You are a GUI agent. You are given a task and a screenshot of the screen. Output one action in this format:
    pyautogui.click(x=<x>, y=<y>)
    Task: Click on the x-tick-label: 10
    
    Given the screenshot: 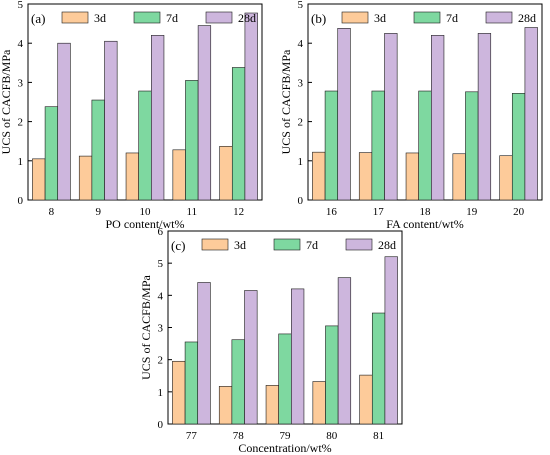 What is the action you would take?
    pyautogui.click(x=146, y=212)
    